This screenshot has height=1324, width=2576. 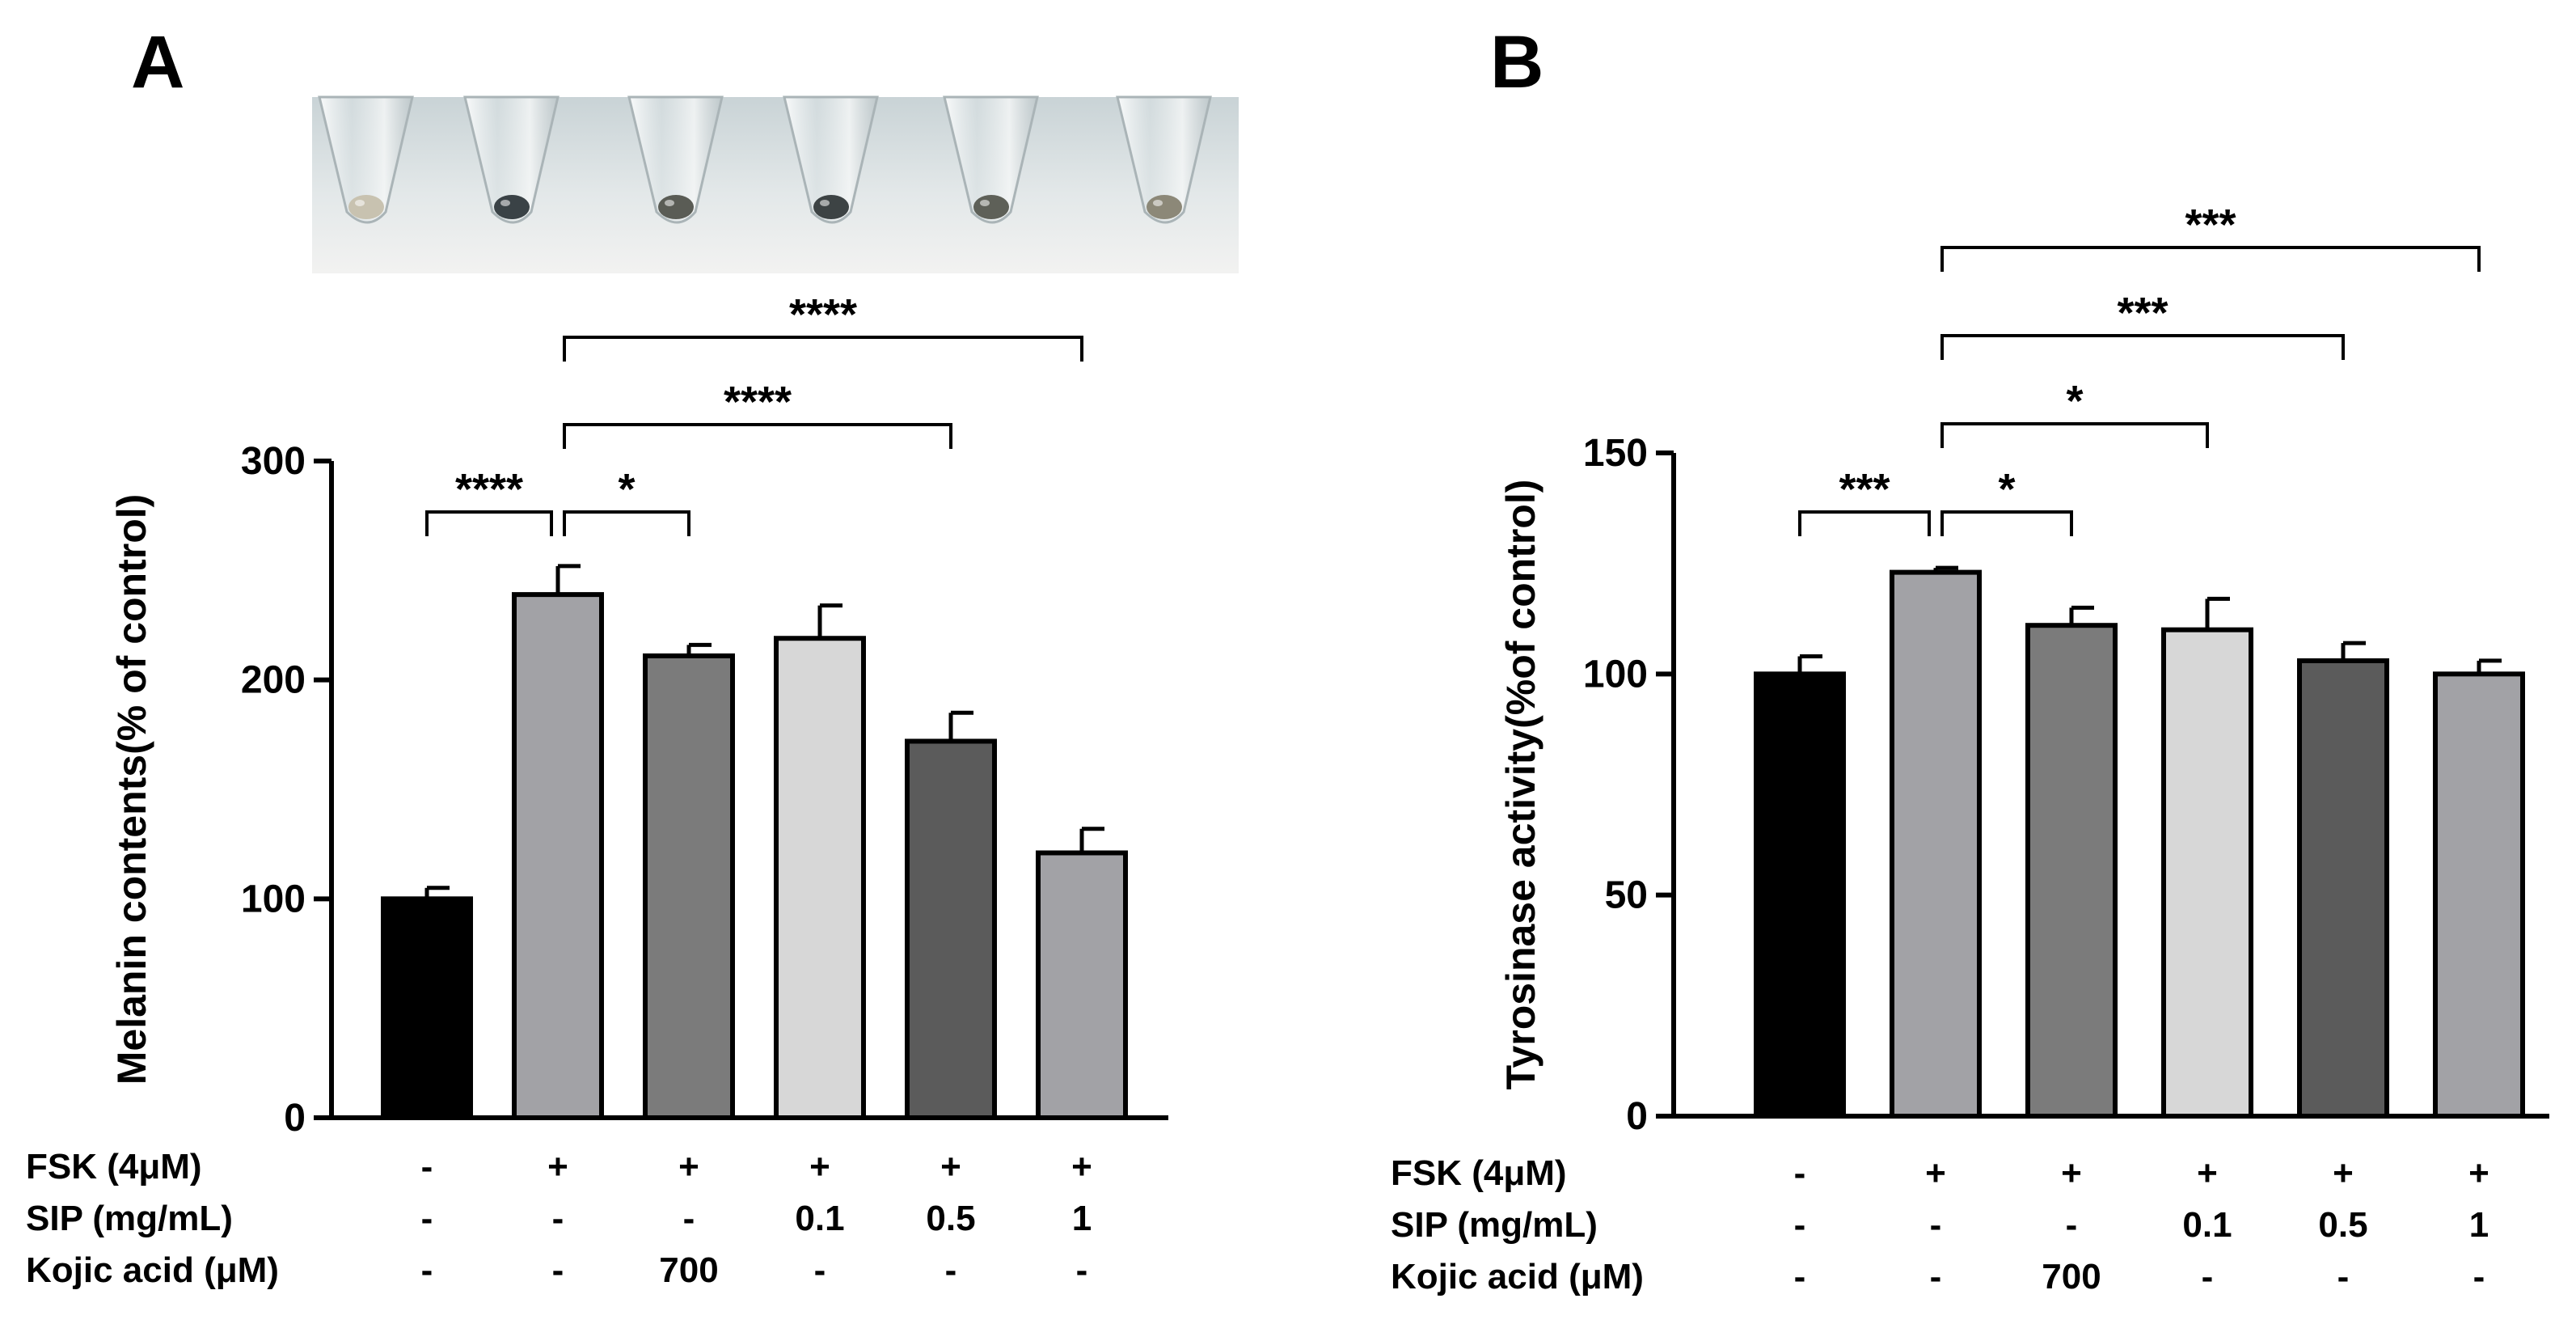 I want to click on y-tick-label: 150, so click(x=1615, y=453).